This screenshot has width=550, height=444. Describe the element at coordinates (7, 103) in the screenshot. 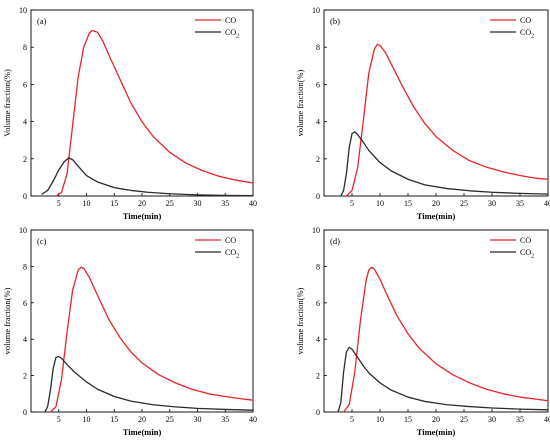

I see `y-axis-title: Volume fraction(%)` at that location.